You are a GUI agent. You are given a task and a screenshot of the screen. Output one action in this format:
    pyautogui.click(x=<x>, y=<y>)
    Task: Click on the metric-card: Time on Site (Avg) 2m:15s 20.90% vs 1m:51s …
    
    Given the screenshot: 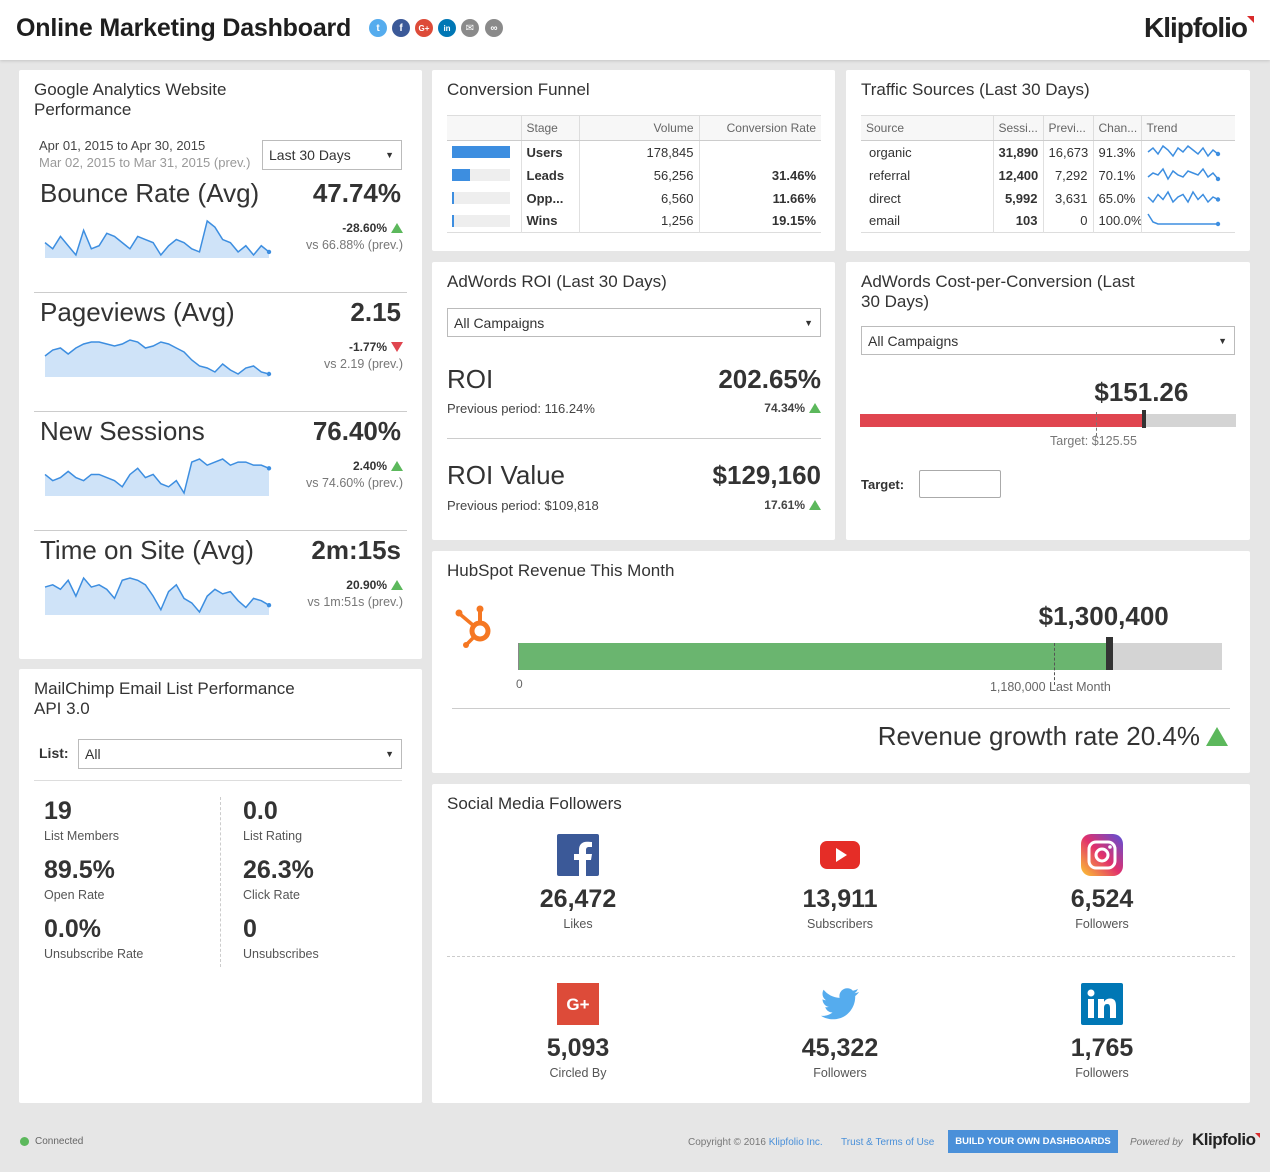 What is the action you would take?
    pyautogui.click(x=220, y=590)
    